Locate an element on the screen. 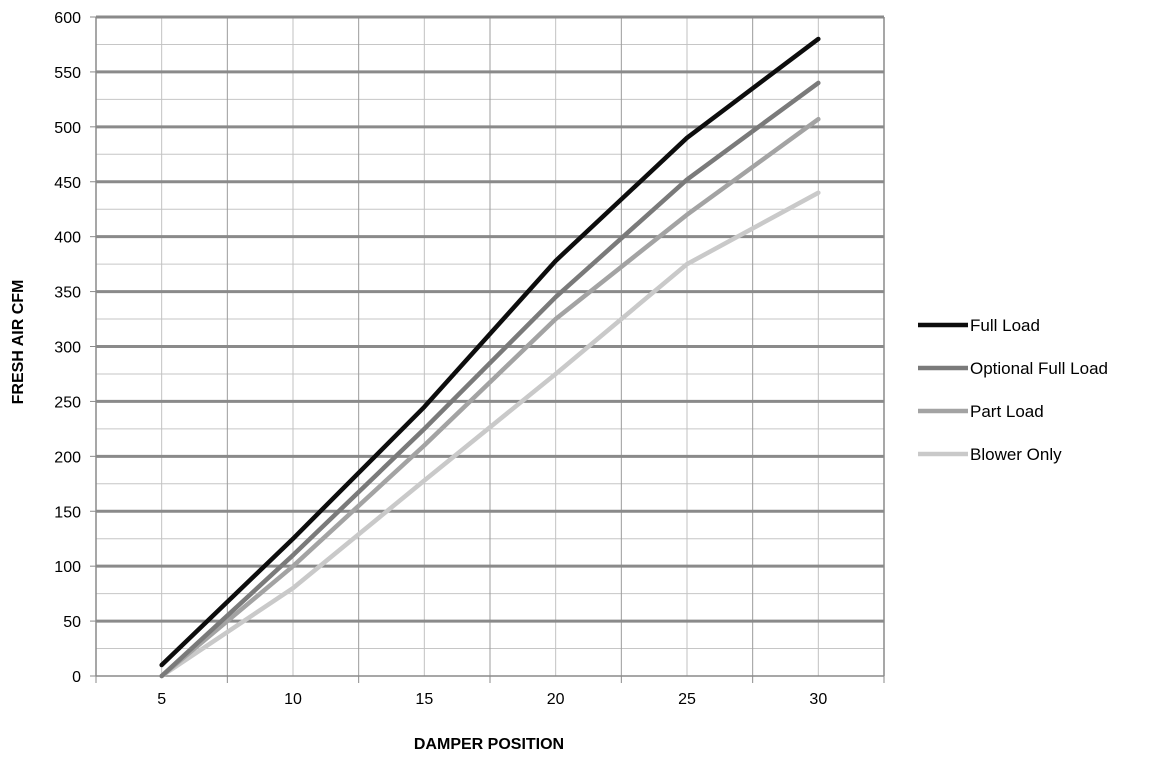 The image size is (1152, 757). y-tick-label: 400 is located at coordinates (67, 238).